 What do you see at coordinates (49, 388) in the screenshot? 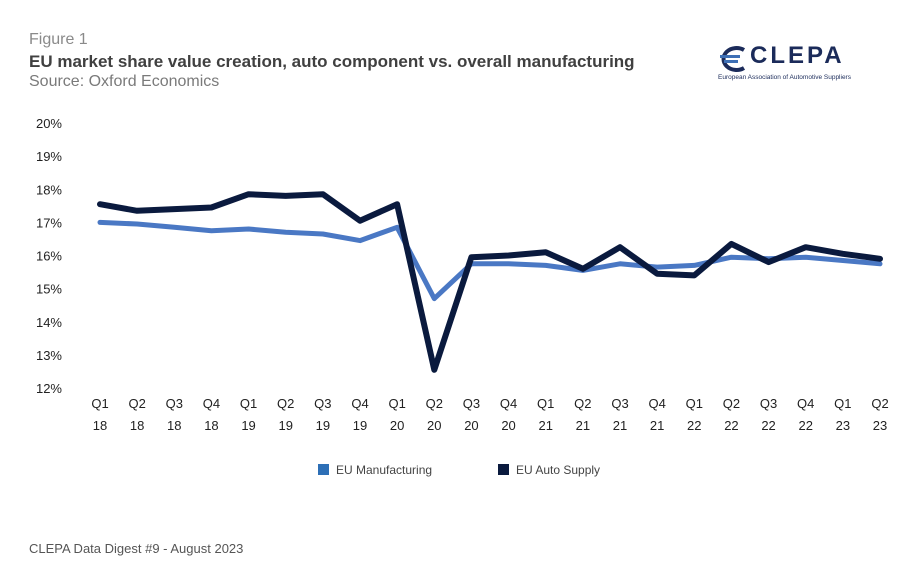
I see `y-tick-label: 12%` at bounding box center [49, 388].